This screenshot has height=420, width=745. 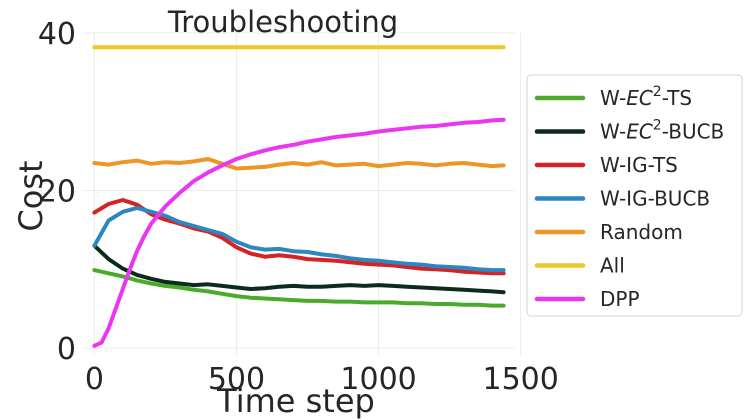 What do you see at coordinates (299, 164) in the screenshot?
I see `series-line-random` at bounding box center [299, 164].